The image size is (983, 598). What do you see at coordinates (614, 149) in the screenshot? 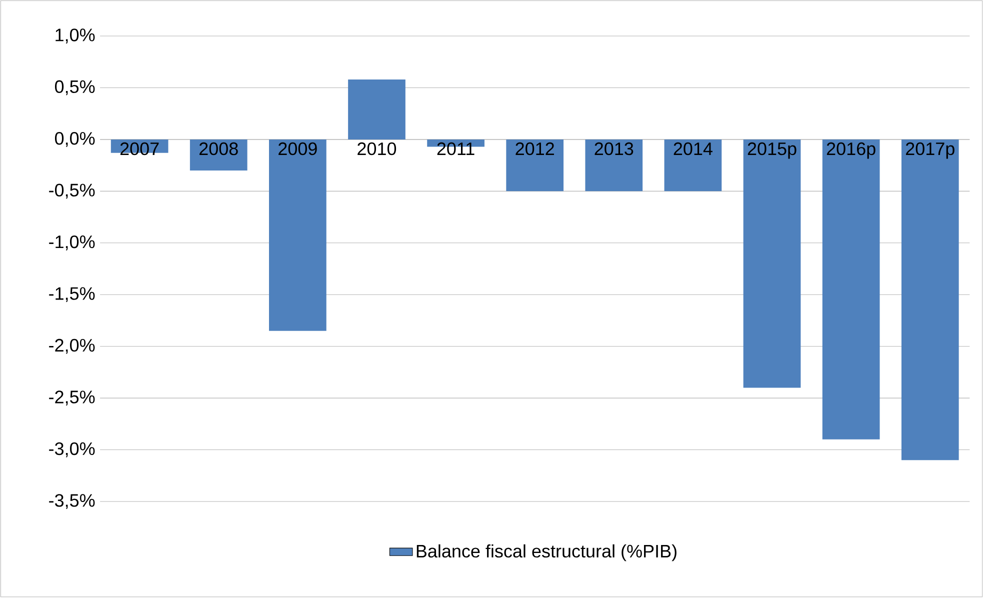
I see `x-tick-label: 2013` at bounding box center [614, 149].